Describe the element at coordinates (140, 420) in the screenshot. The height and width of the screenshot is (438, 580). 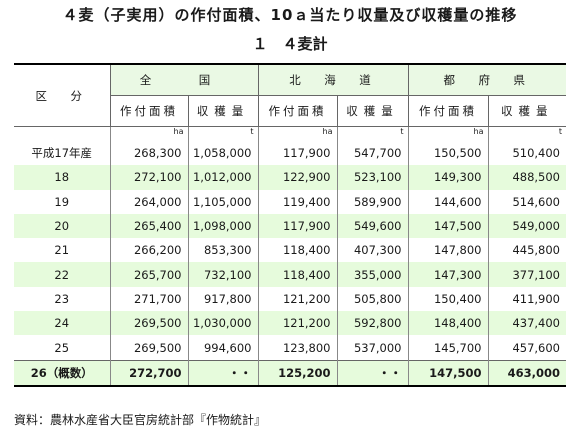
I see `source-note: 資料：農林水産省大臣官房統計部『作物統計』` at that location.